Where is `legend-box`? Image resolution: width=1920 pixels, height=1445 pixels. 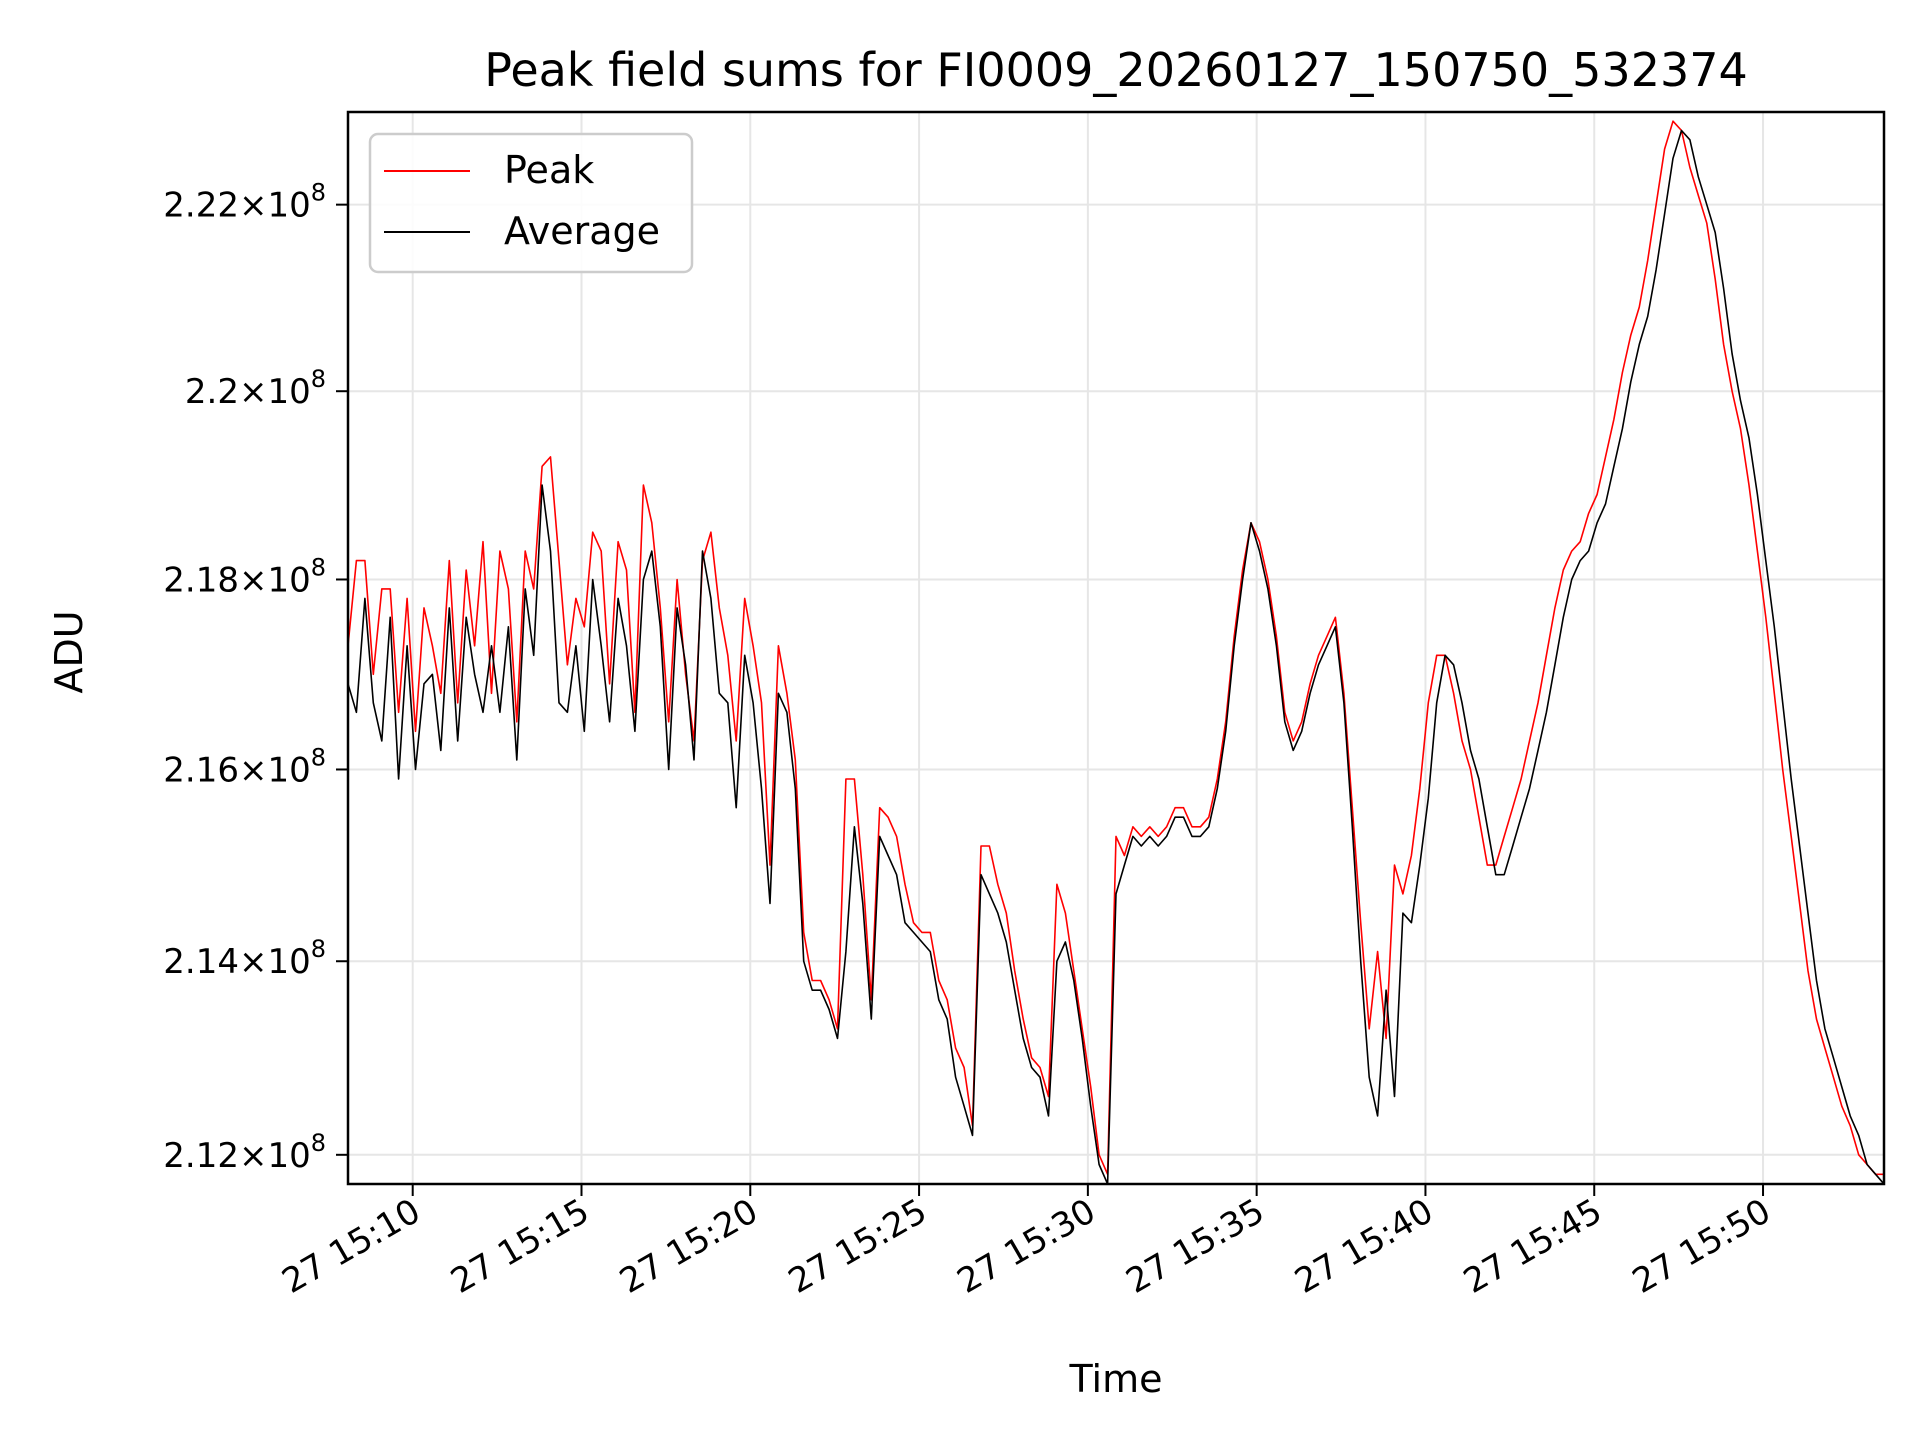
legend-box is located at coordinates (531, 203).